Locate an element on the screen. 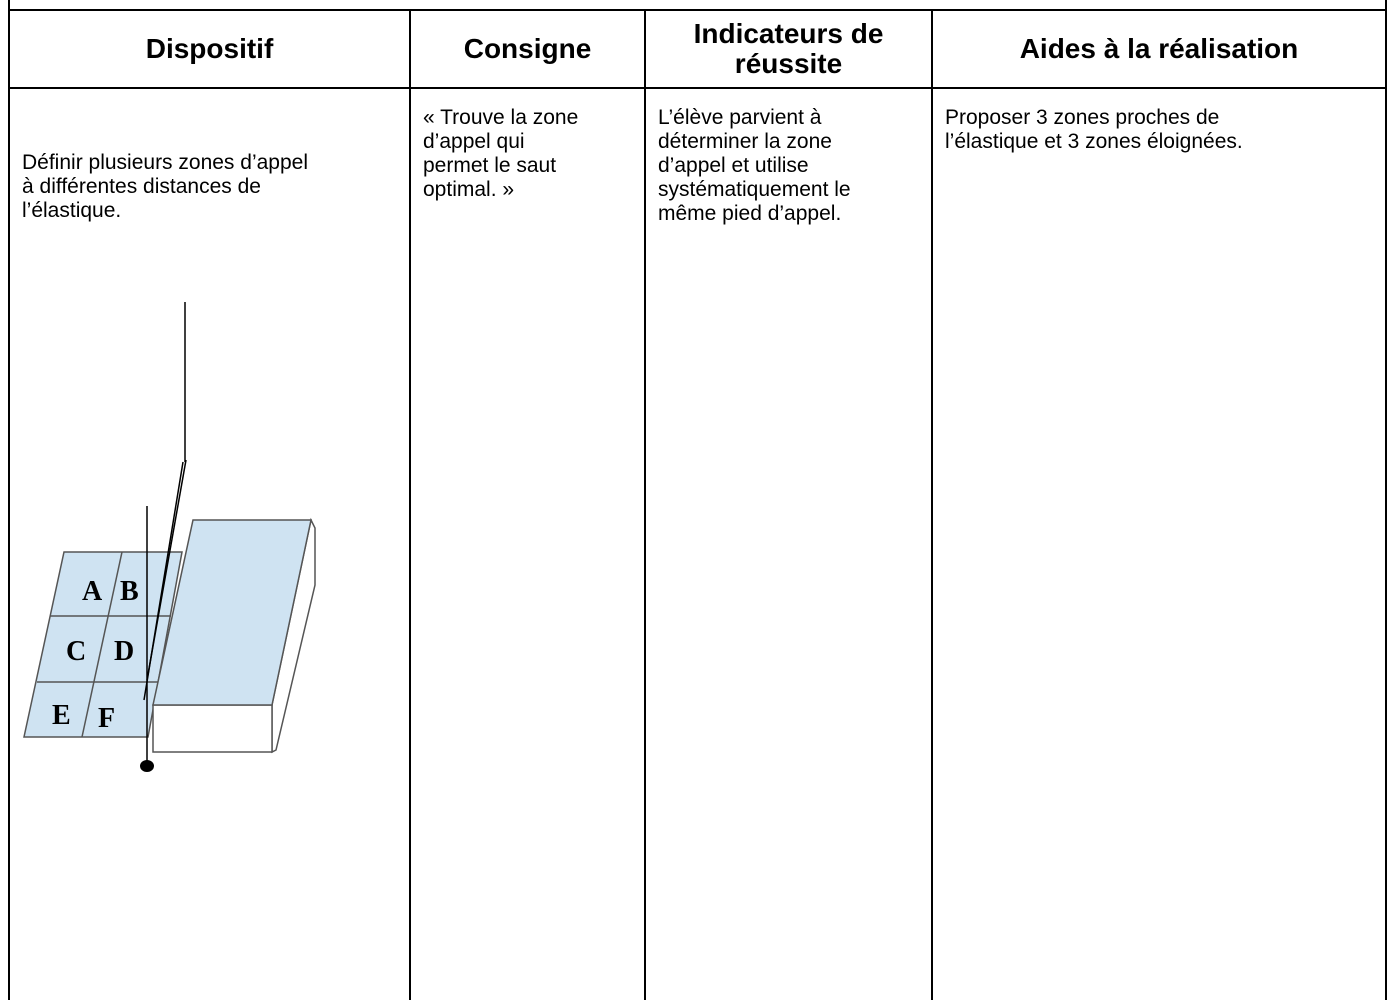 The image size is (1387, 1000). column-header: Aides à la réalisation is located at coordinates (1159, 49).